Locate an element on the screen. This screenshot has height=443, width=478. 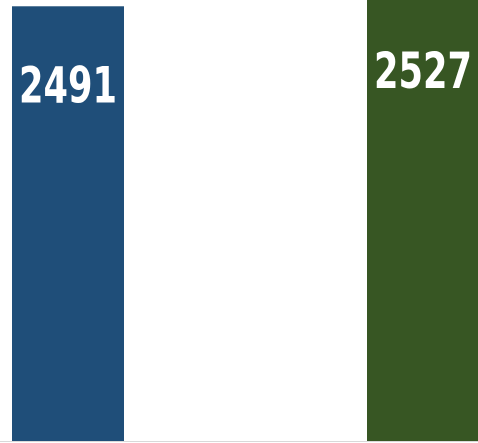
data-label-2: 2527 is located at coordinates (423, 71).